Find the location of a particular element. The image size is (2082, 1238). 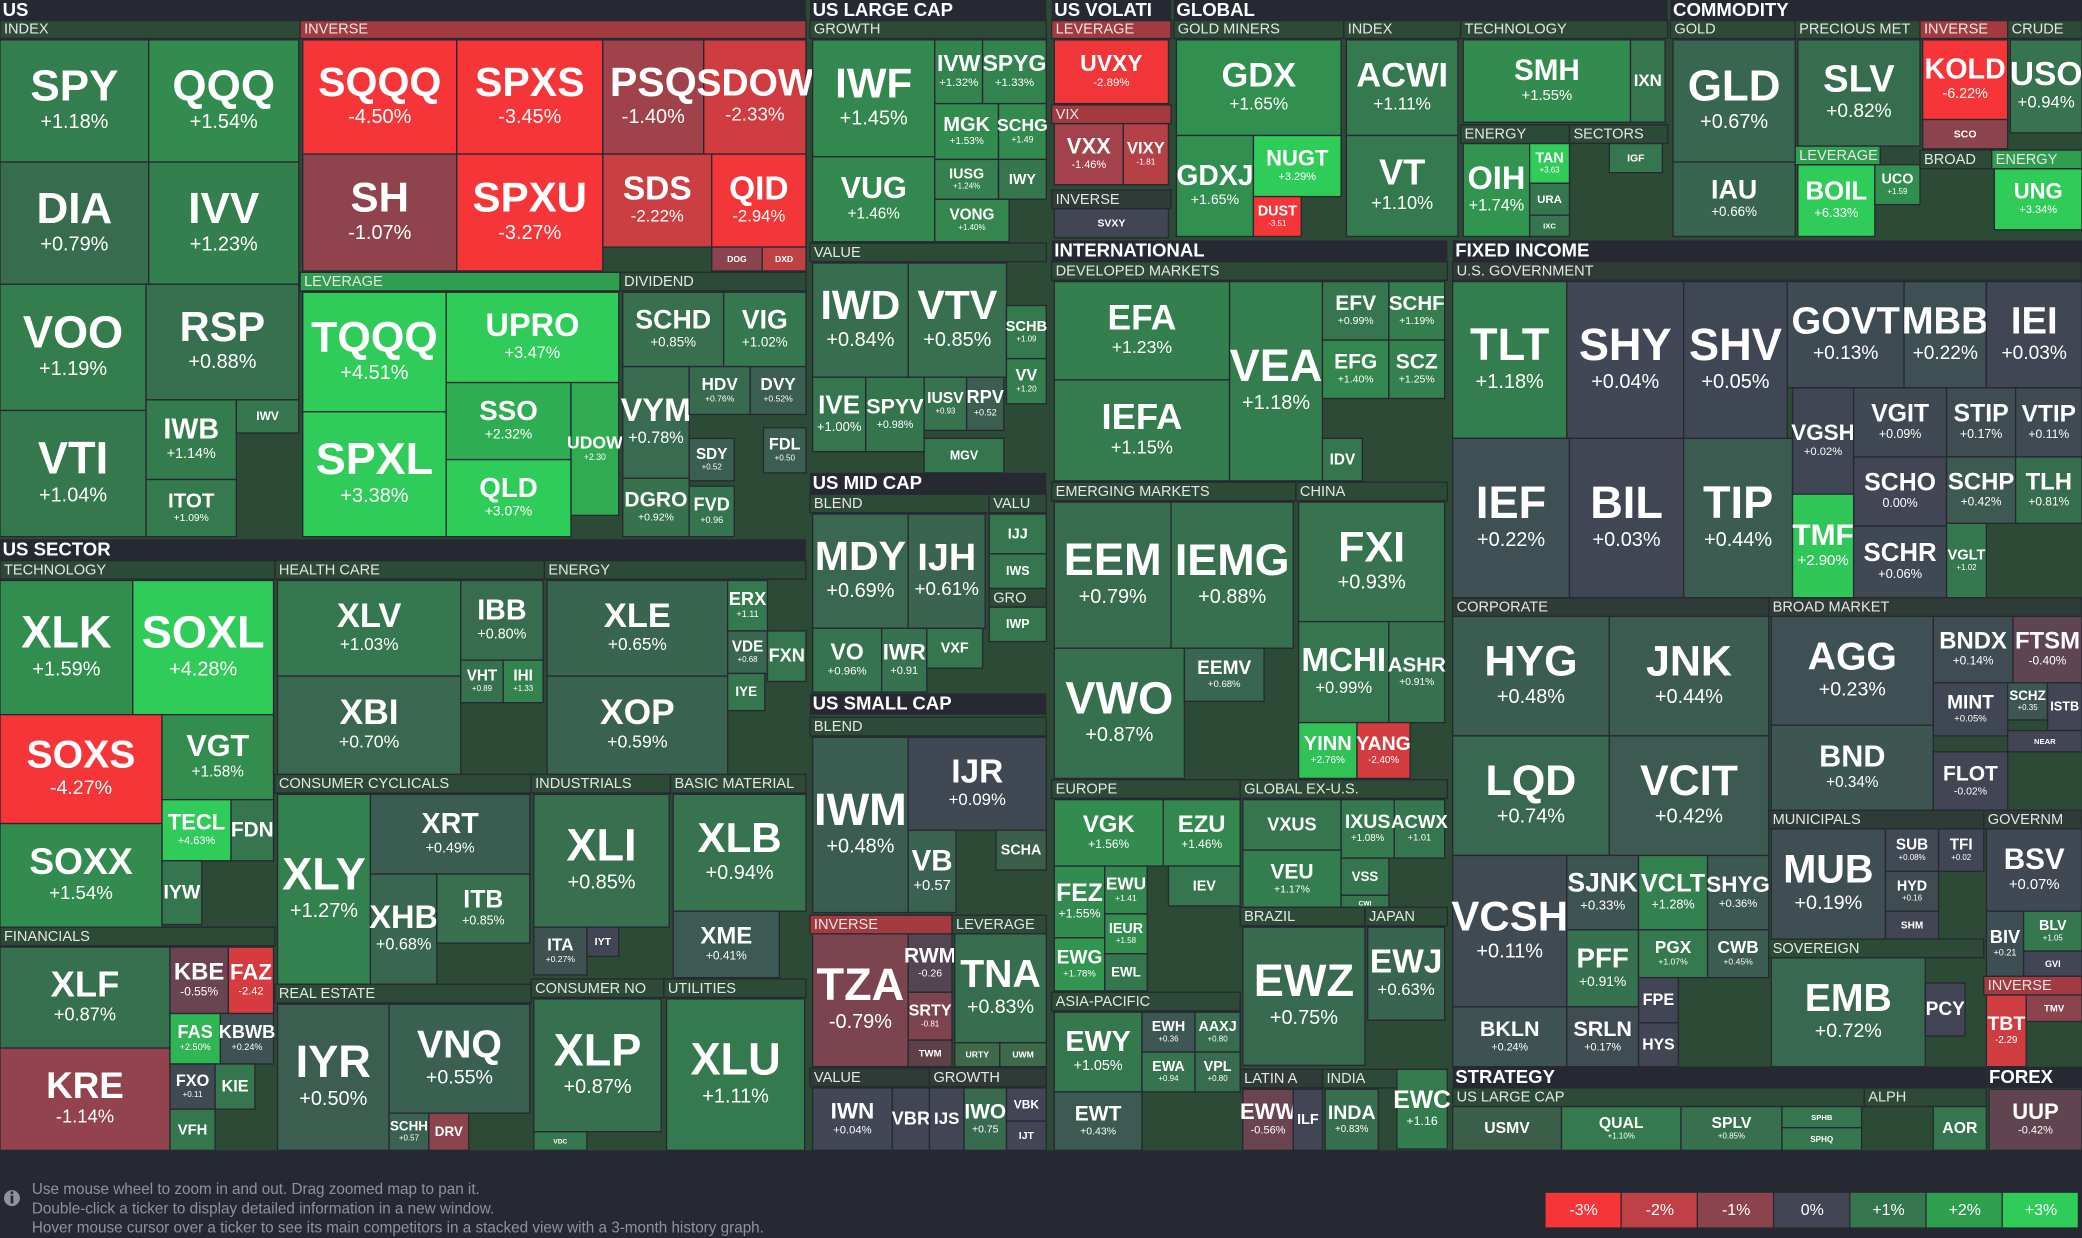

etf-tile: EWG+1.78% is located at coordinates (1079, 964).